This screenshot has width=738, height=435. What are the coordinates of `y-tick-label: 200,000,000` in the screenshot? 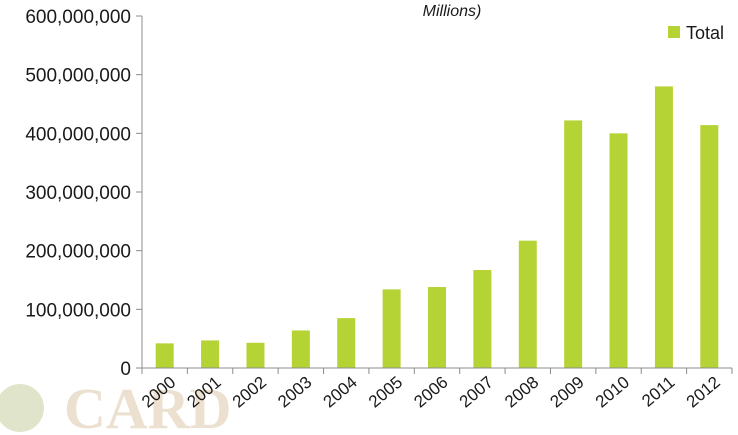 It's located at (78, 252).